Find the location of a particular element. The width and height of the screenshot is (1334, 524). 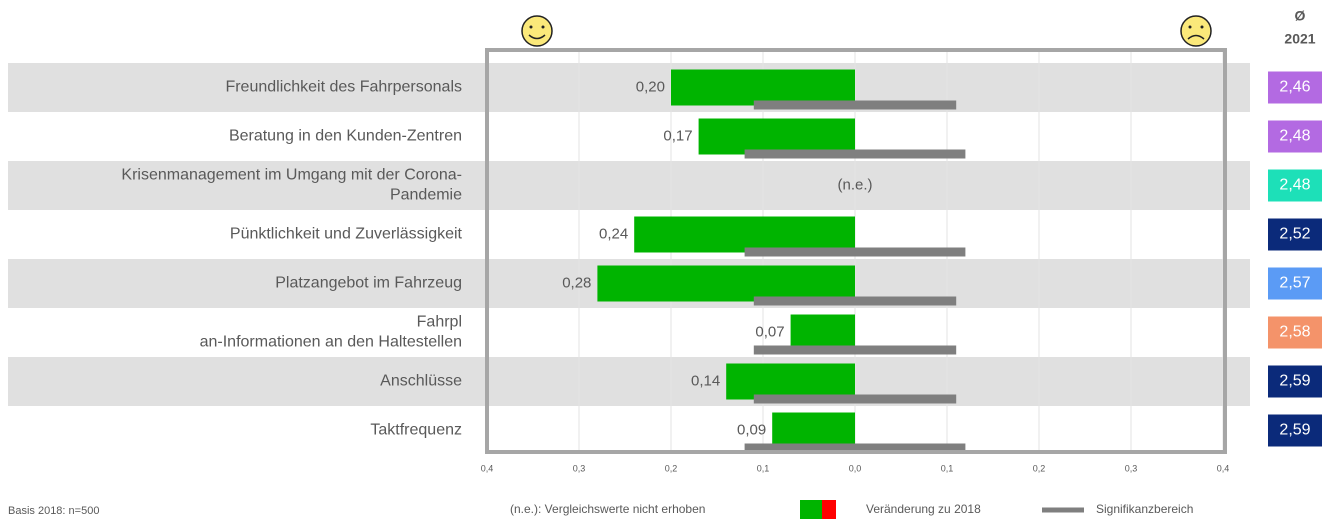

legend-label: Signifikanzbereich is located at coordinates (1144, 509).